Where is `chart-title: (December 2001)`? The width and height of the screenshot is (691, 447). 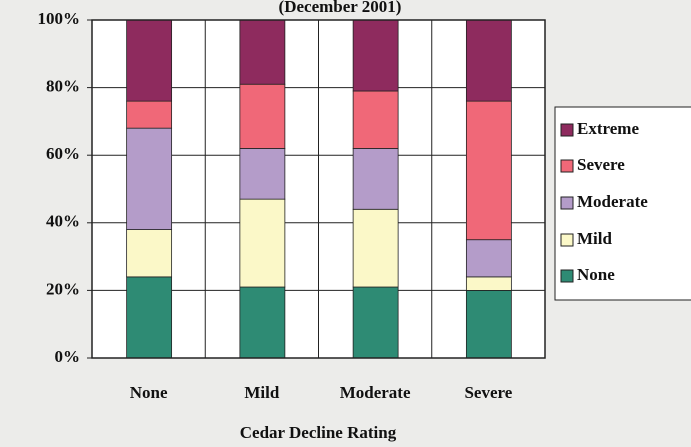
chart-title: (December 2001) is located at coordinates (340, 8).